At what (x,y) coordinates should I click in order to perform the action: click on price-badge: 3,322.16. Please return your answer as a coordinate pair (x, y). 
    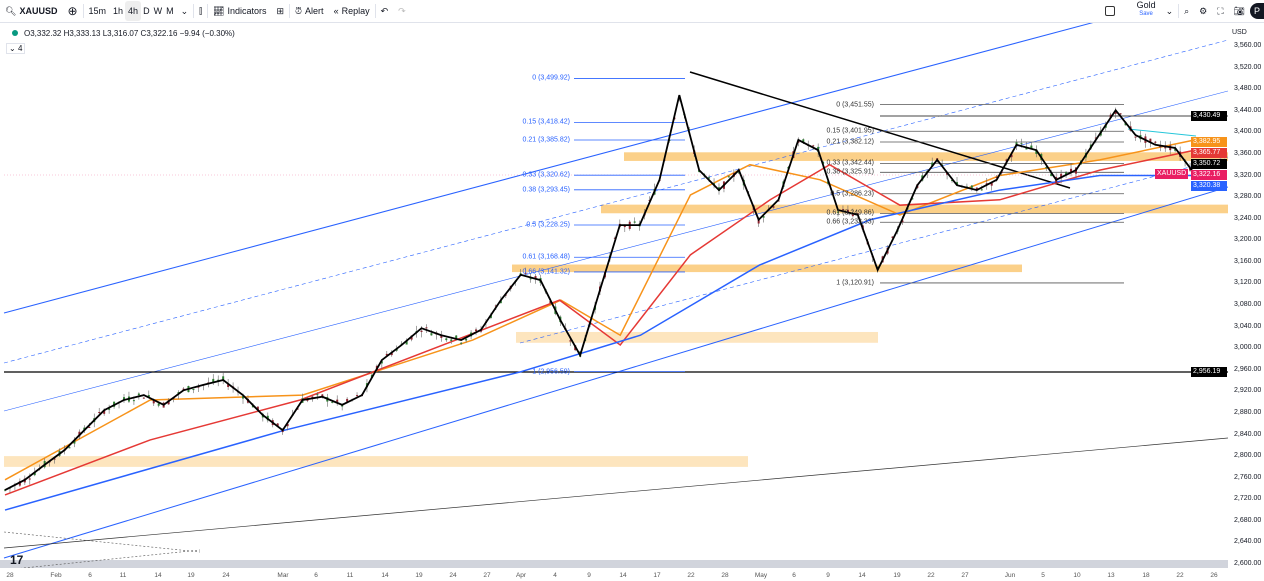
    Looking at the image, I should click on (1209, 174).